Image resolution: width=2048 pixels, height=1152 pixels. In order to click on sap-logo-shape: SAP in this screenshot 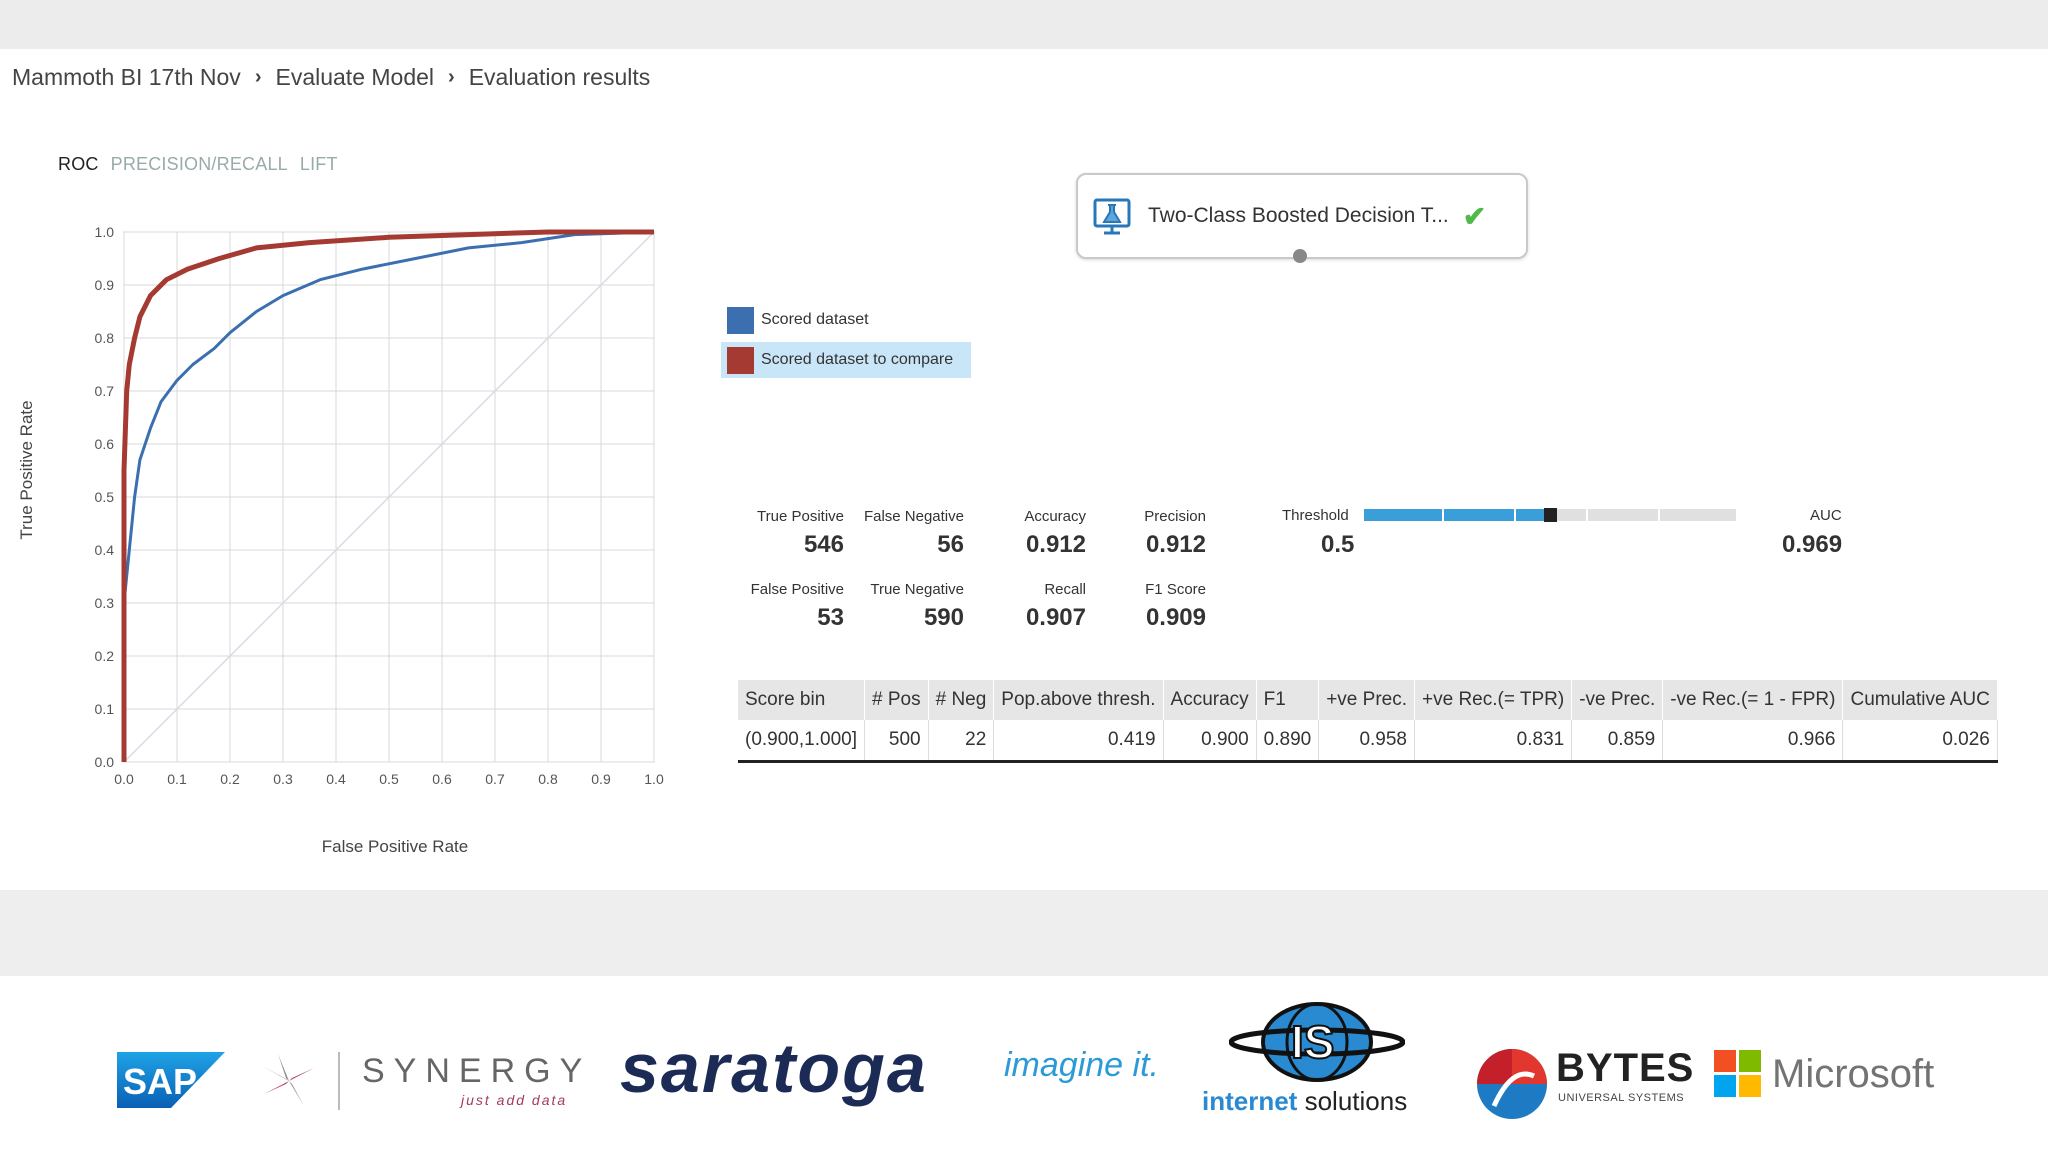, I will do `click(171, 1080)`.